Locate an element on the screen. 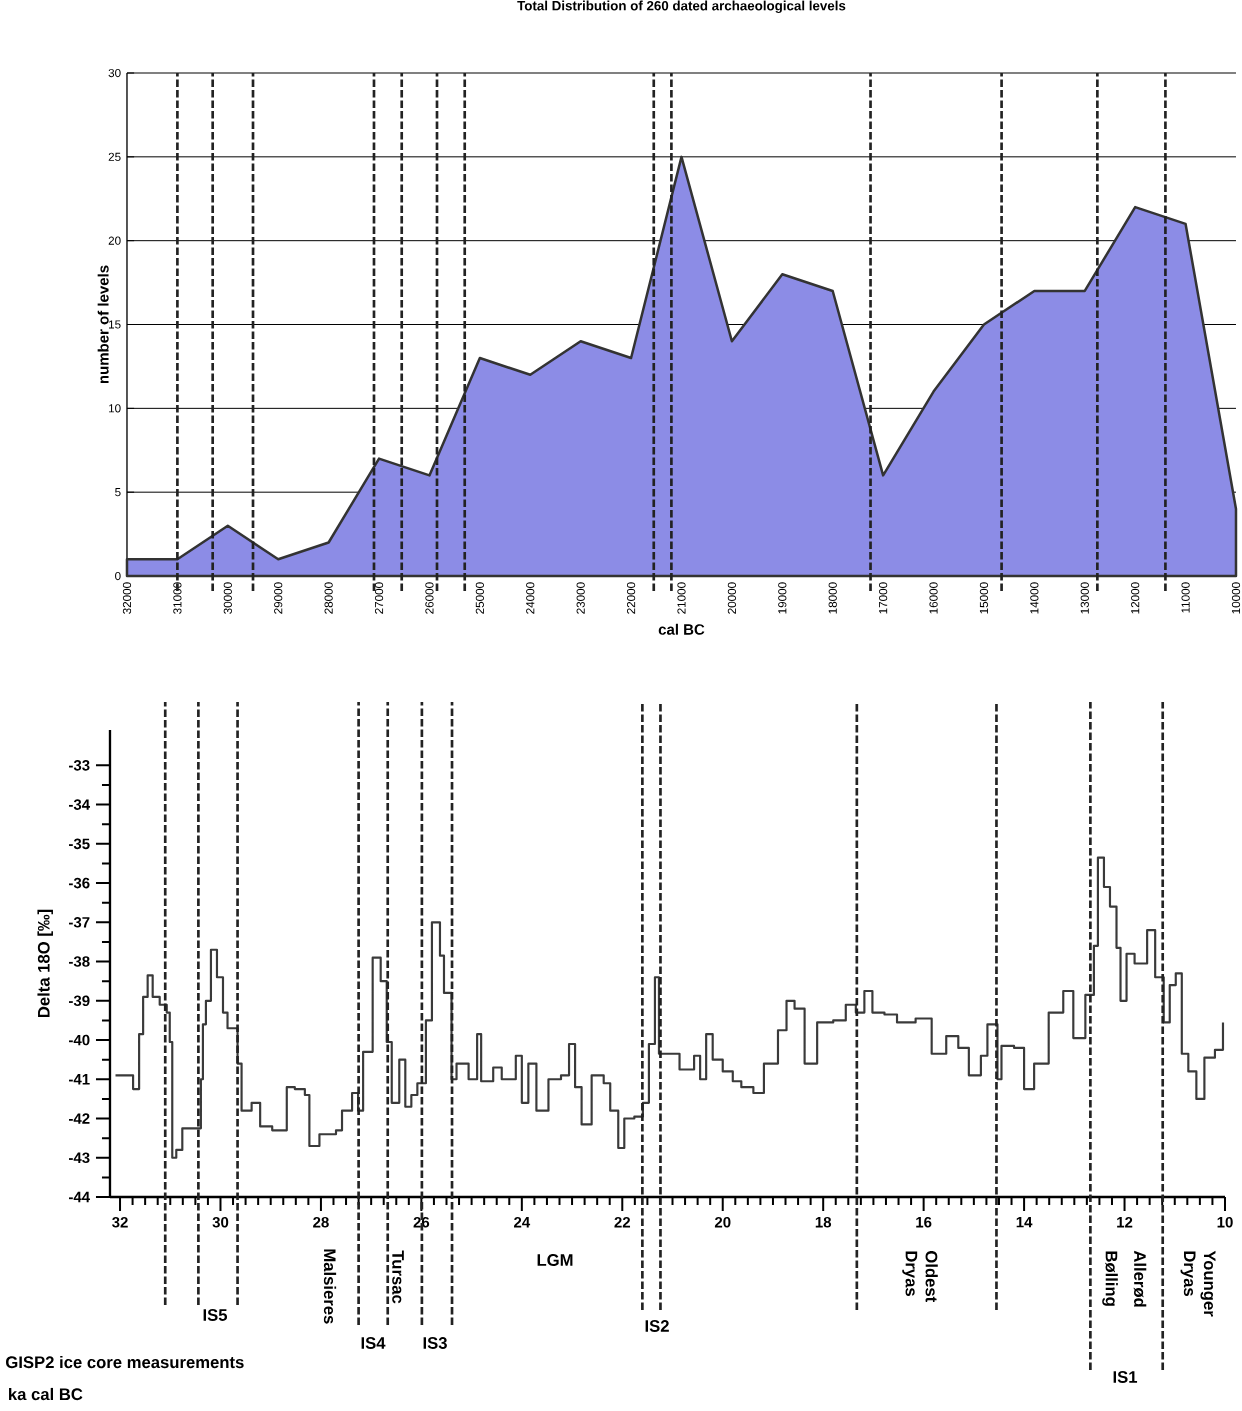 Image resolution: width=1242 pixels, height=1411 pixels. y-tick-label: 0 is located at coordinates (118, 576).